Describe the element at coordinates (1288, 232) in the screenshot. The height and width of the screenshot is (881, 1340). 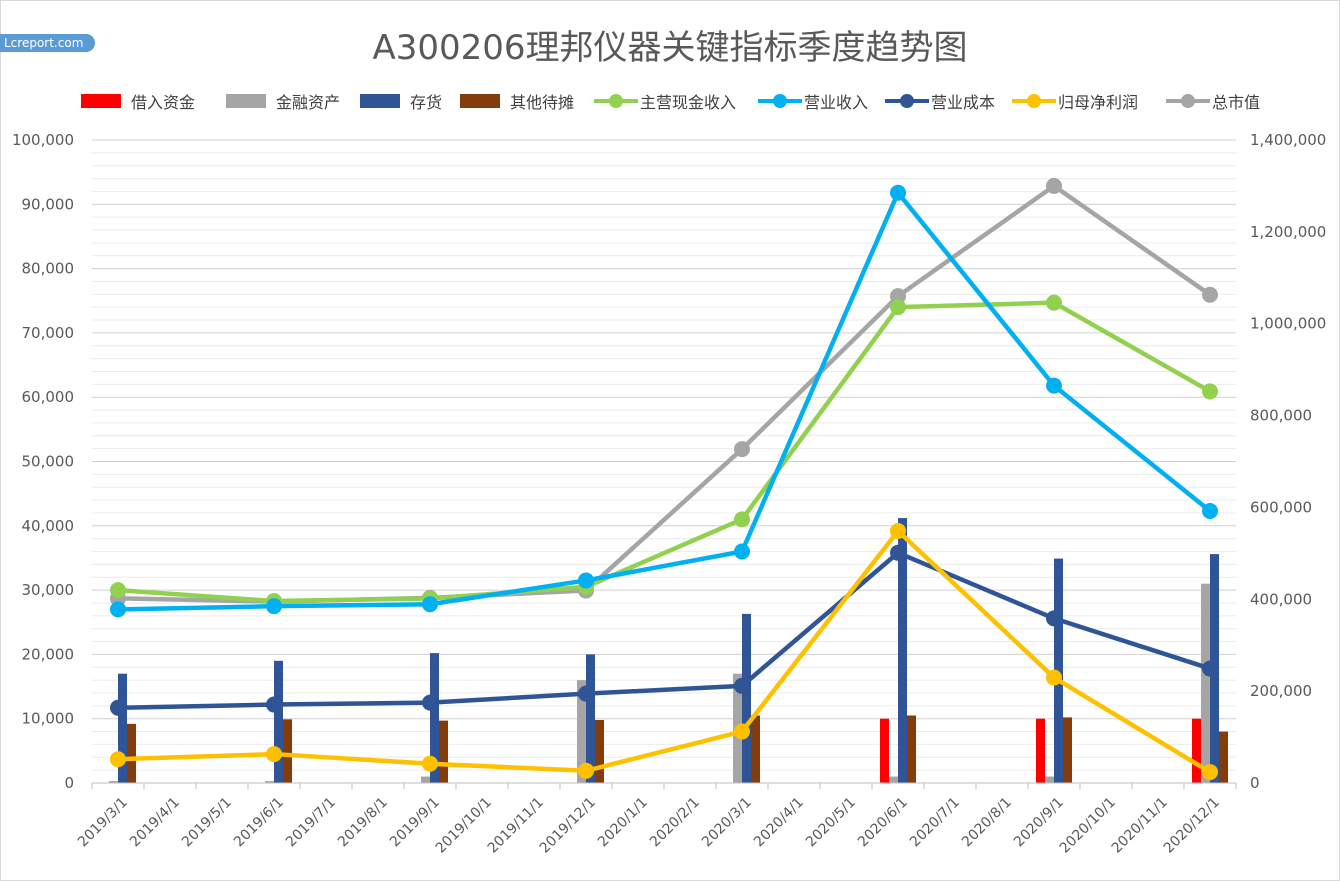
I see `y-right-tick-label: 1,200,000` at that location.